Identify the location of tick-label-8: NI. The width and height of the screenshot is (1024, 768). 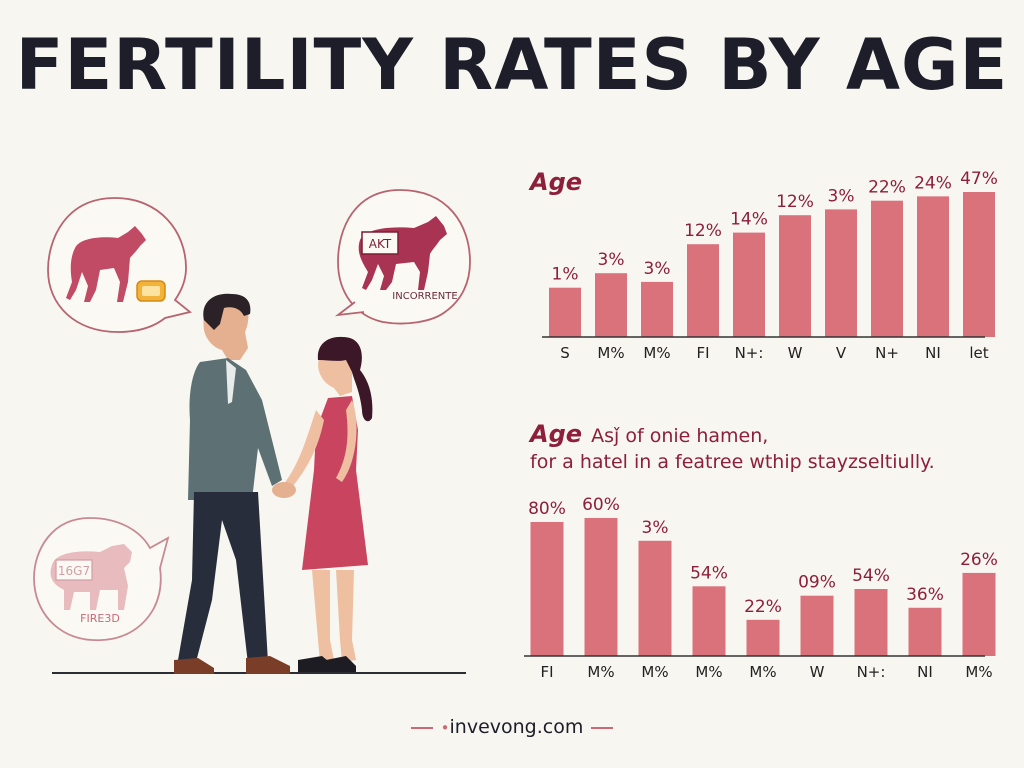
(925, 672).